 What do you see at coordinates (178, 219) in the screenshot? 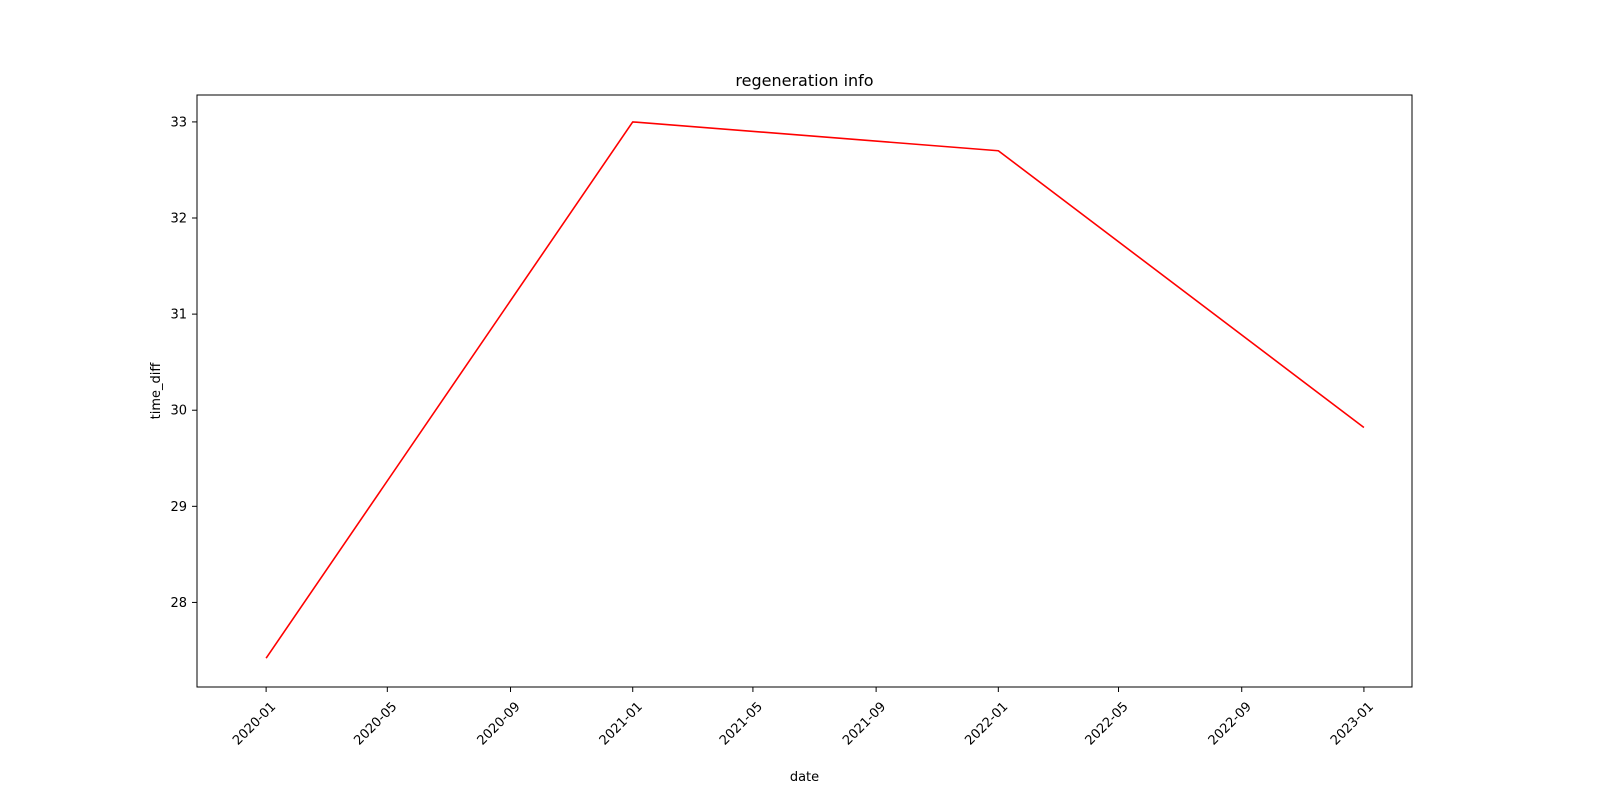
I see `y-tick-label: 32` at bounding box center [178, 219].